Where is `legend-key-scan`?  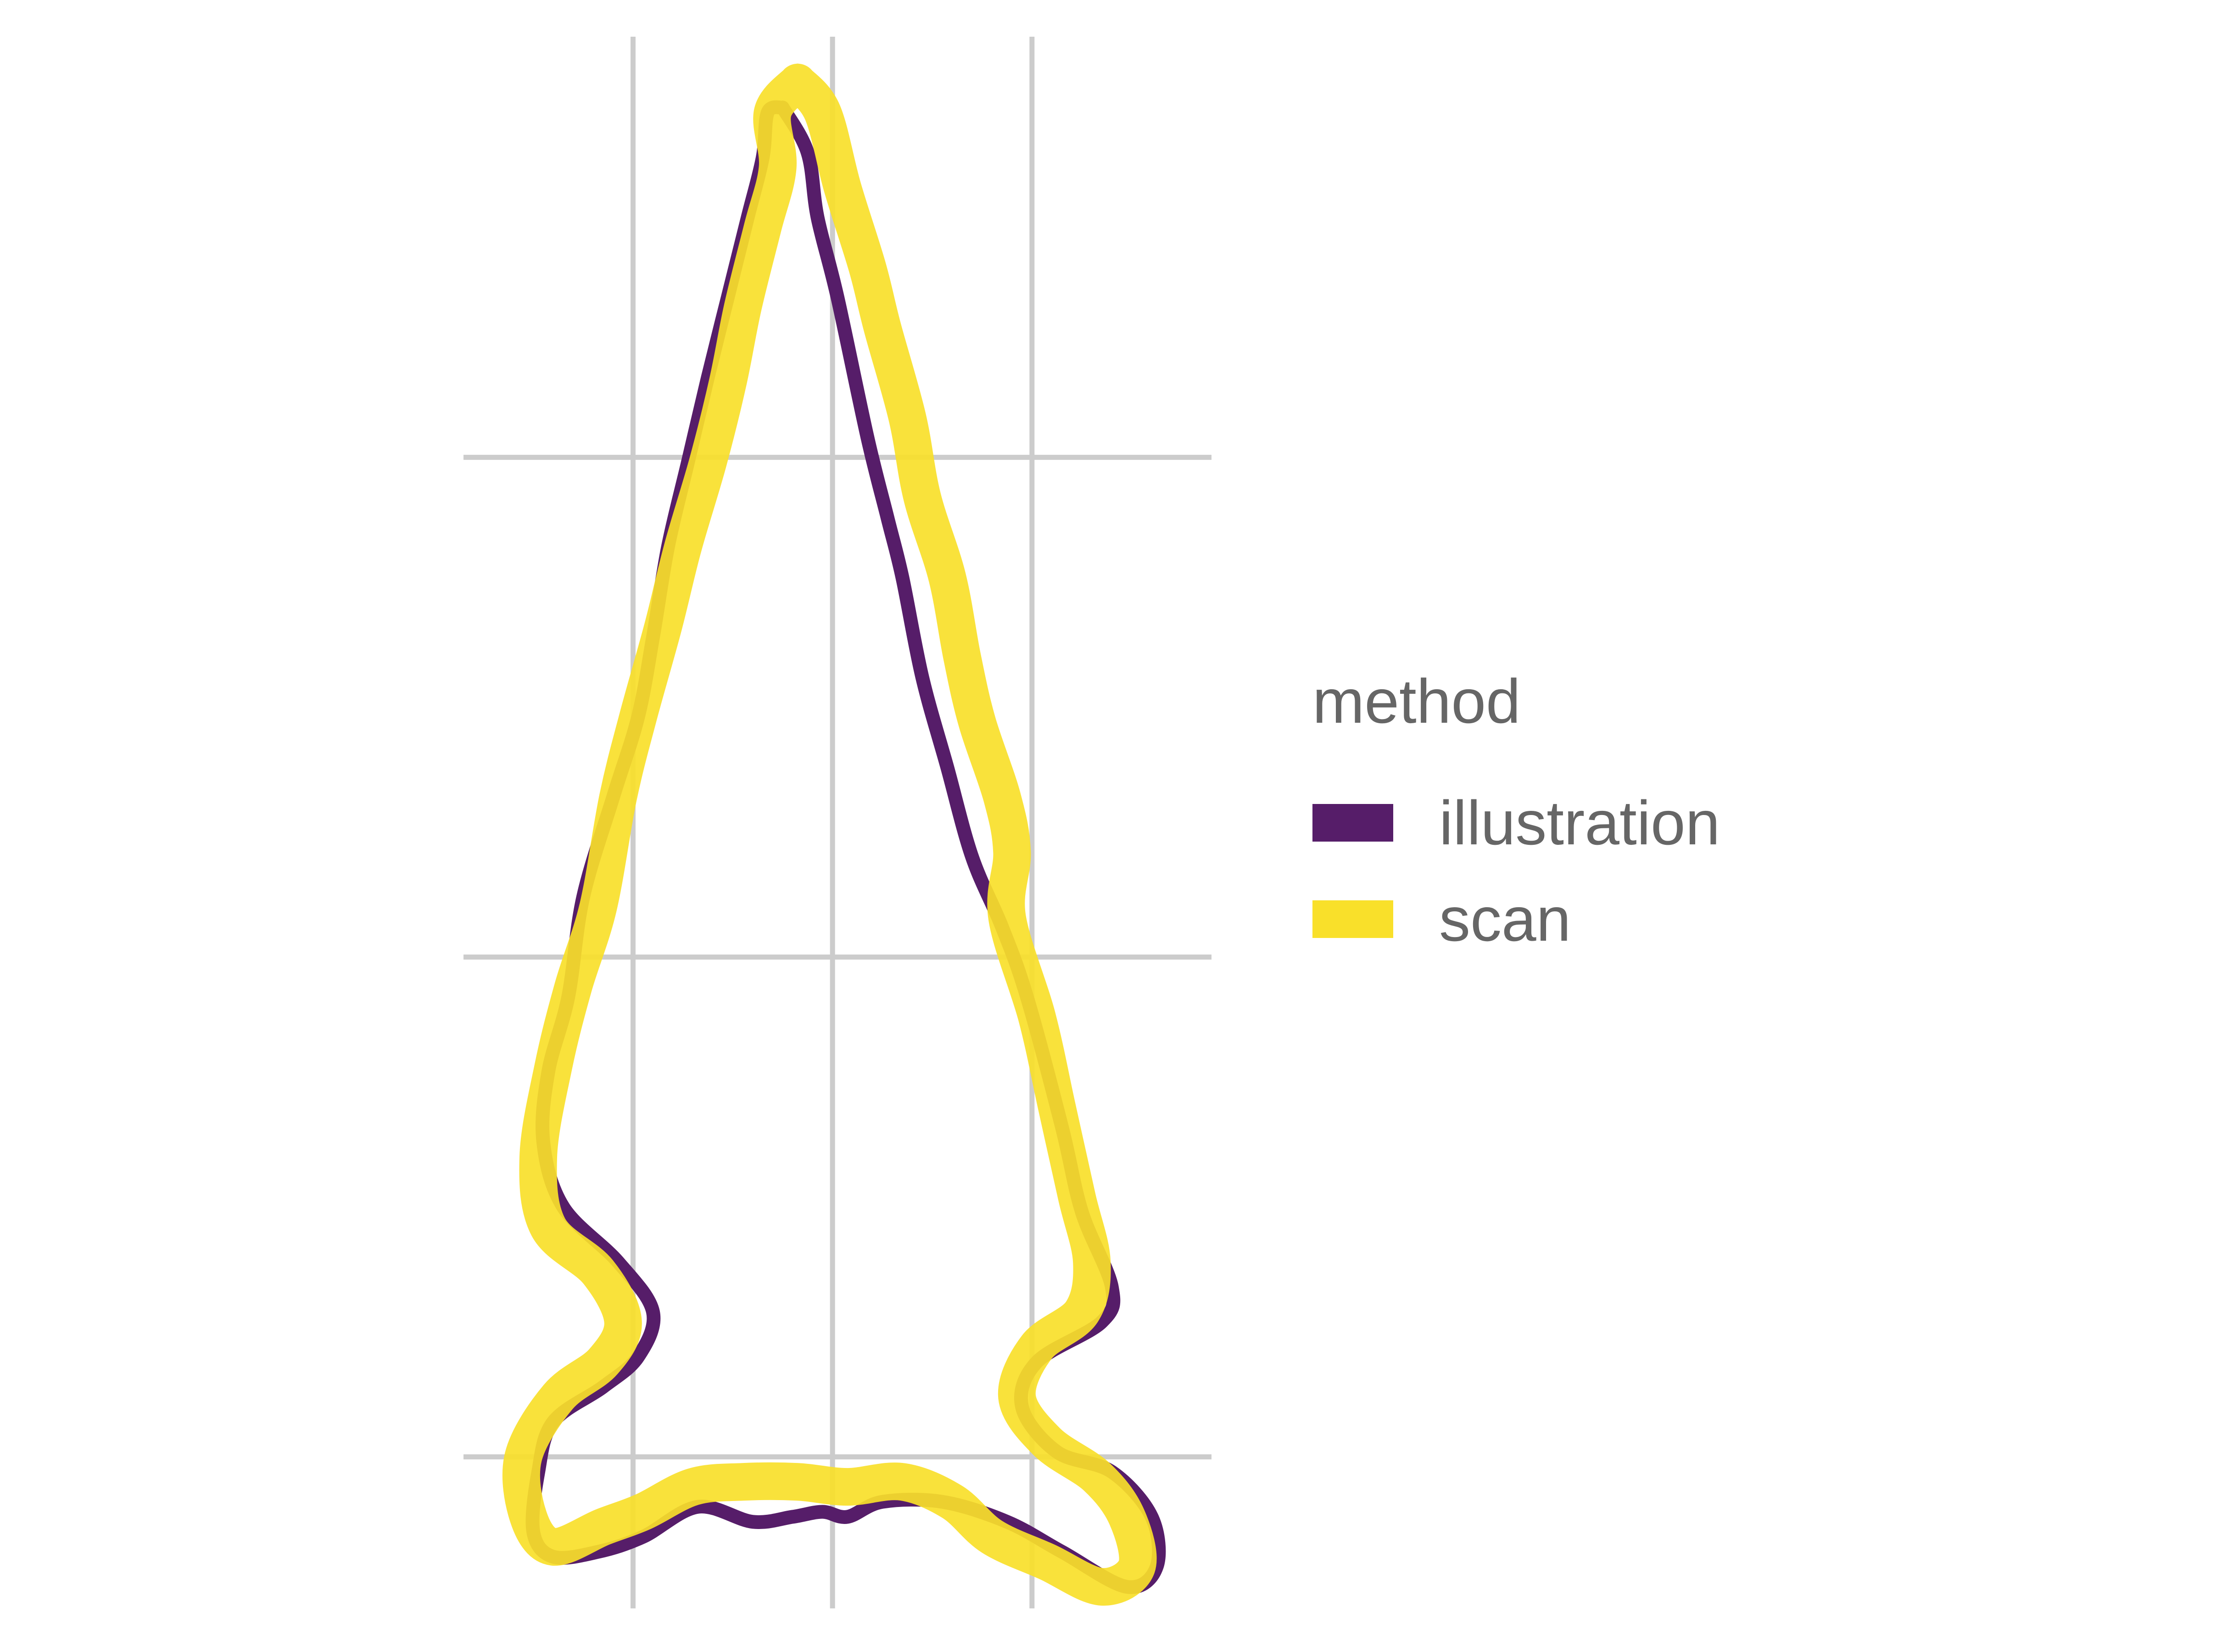 legend-key-scan is located at coordinates (1352, 919).